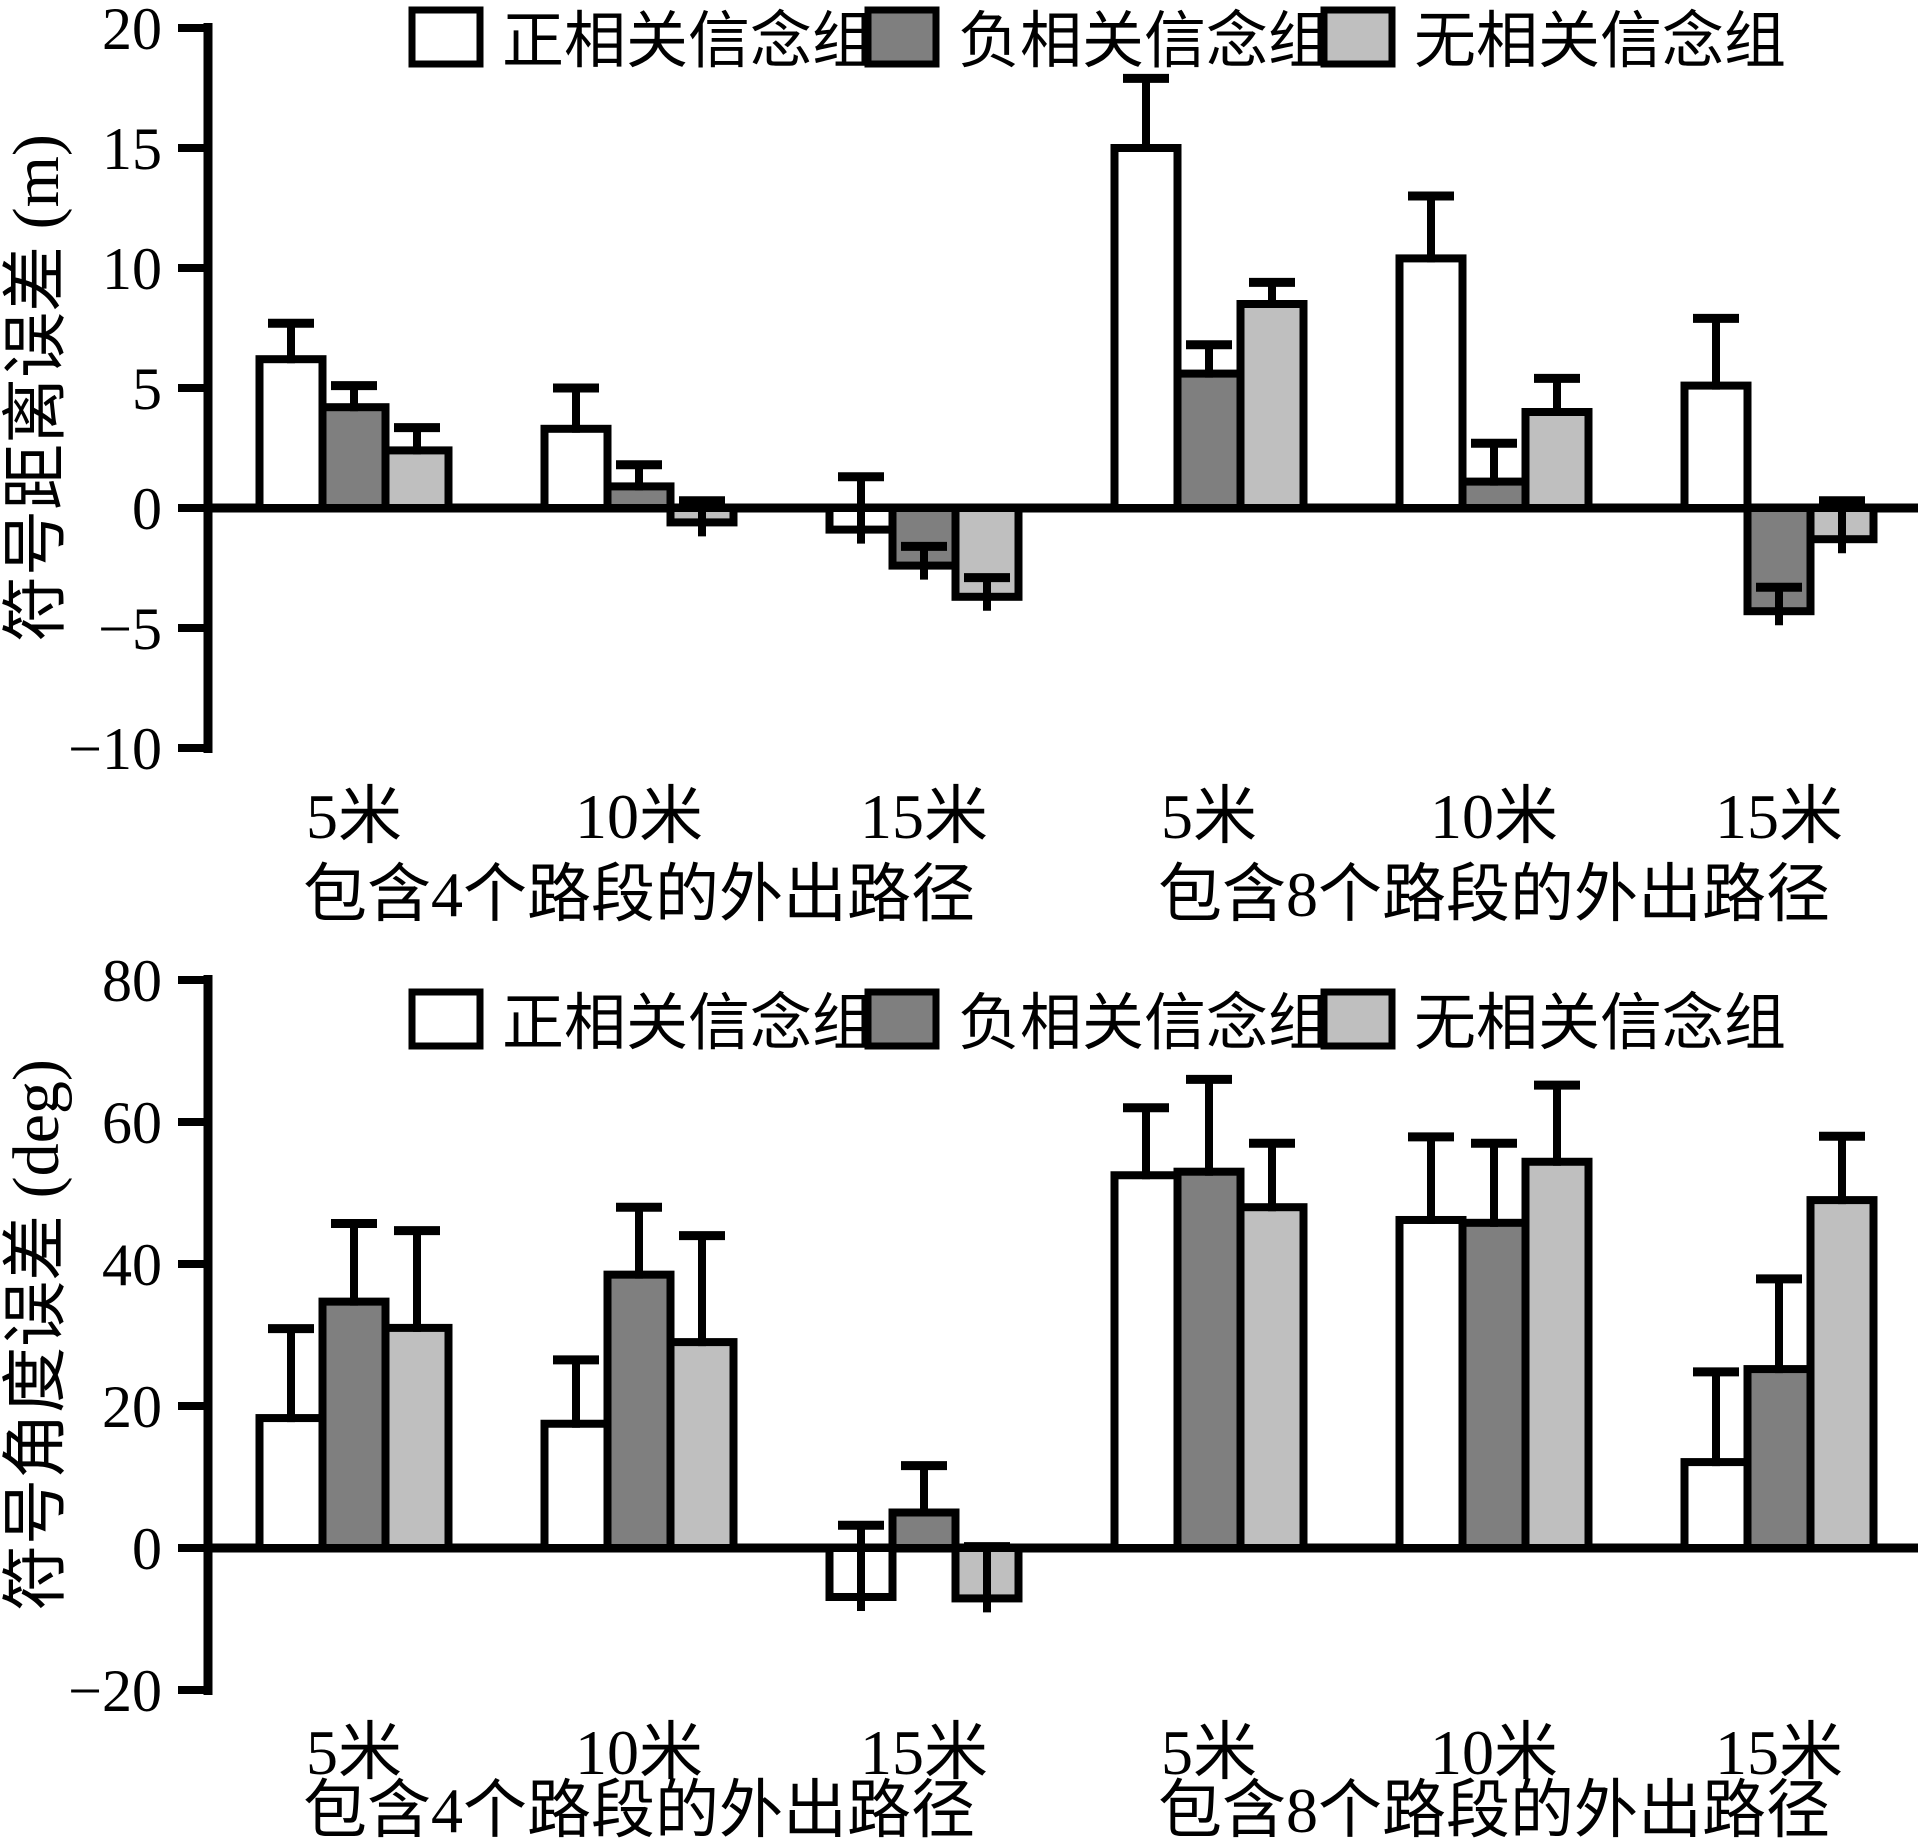 The height and width of the screenshot is (1843, 1924). What do you see at coordinates (115, 1691) in the screenshot?
I see `y-tick-label: −20` at bounding box center [115, 1691].